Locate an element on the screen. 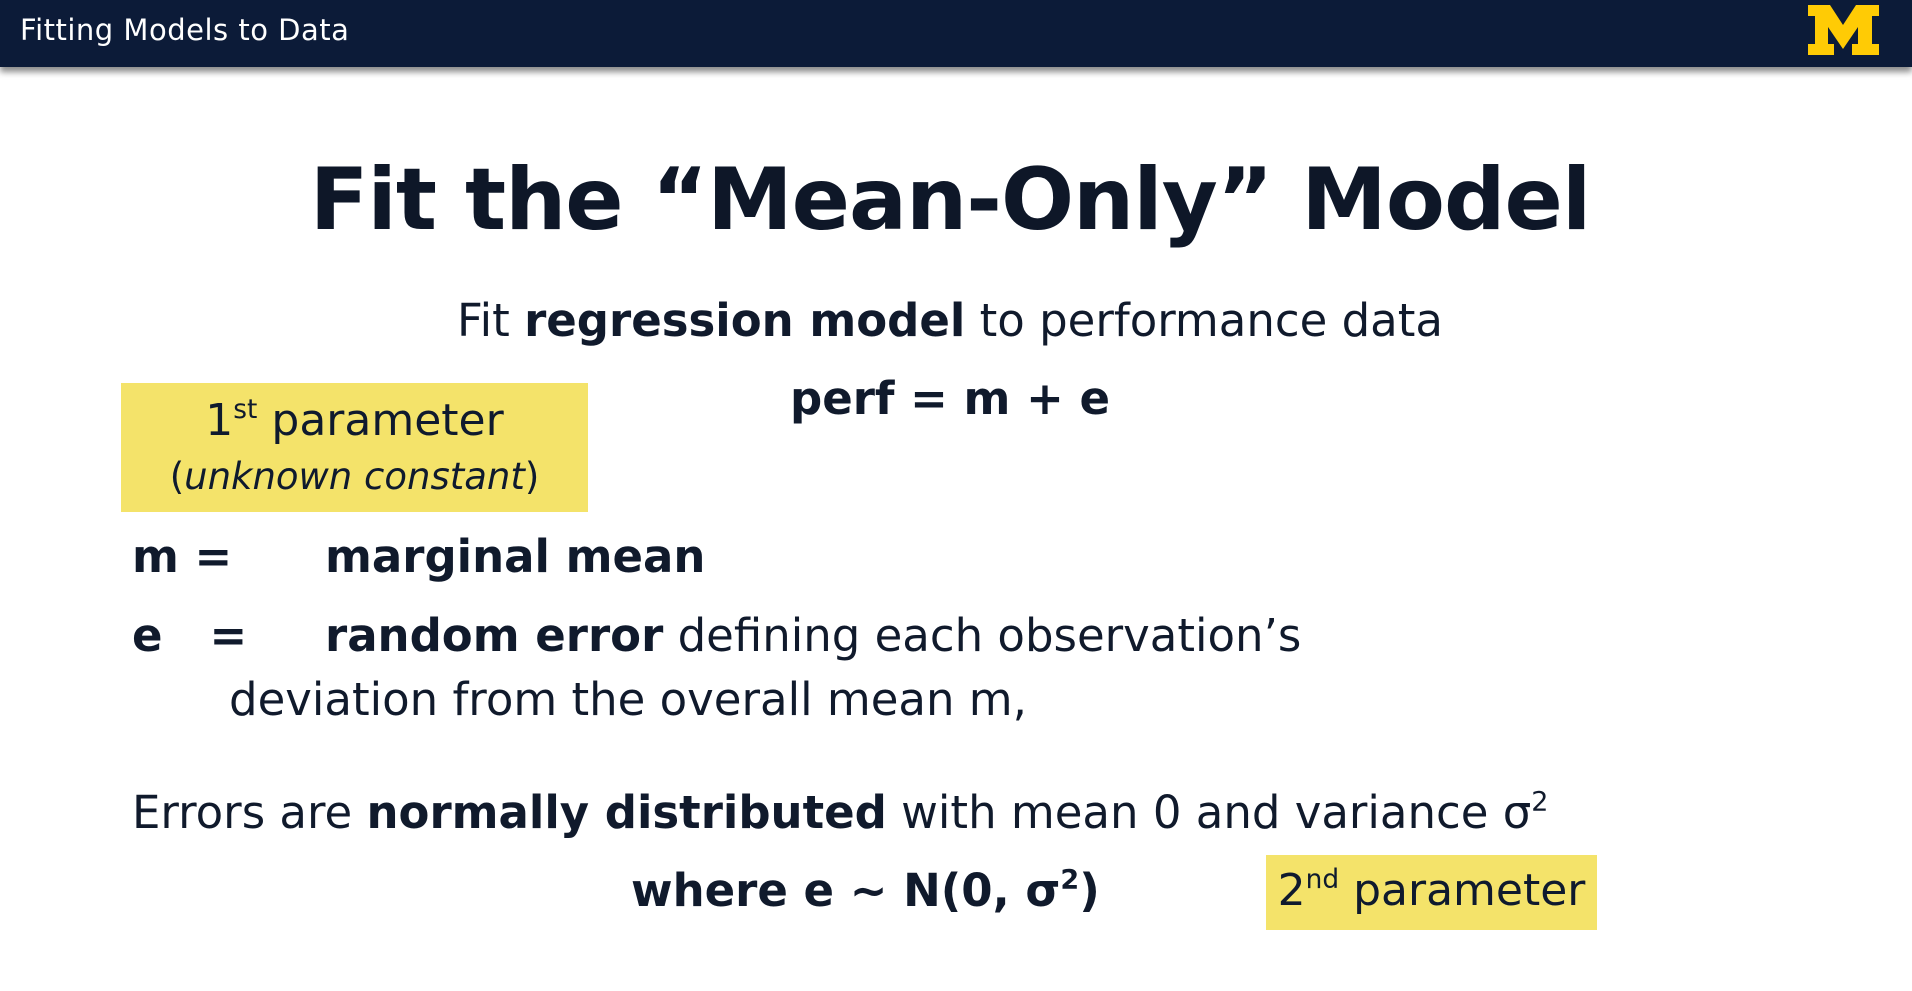 The image size is (1912, 991). subtitle-pre: Fit is located at coordinates (491, 320).